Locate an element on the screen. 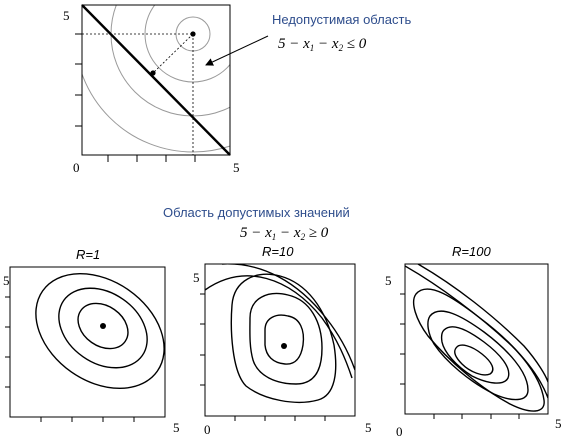 The height and width of the screenshot is (442, 570). feasible-constraint: 5 − x1 − x2 ≥ 0 is located at coordinates (284, 233).